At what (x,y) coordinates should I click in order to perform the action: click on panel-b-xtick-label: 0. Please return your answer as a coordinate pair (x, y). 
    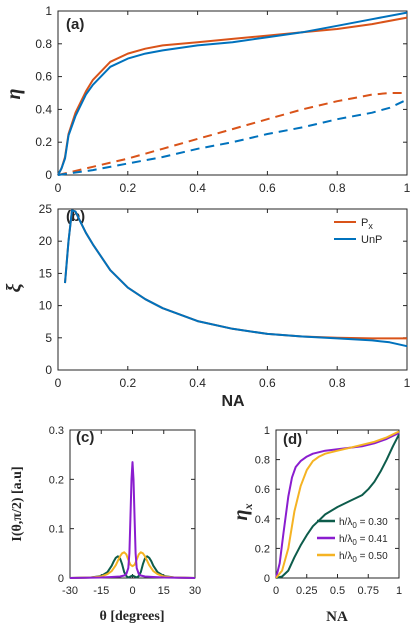
    Looking at the image, I should click on (58, 383).